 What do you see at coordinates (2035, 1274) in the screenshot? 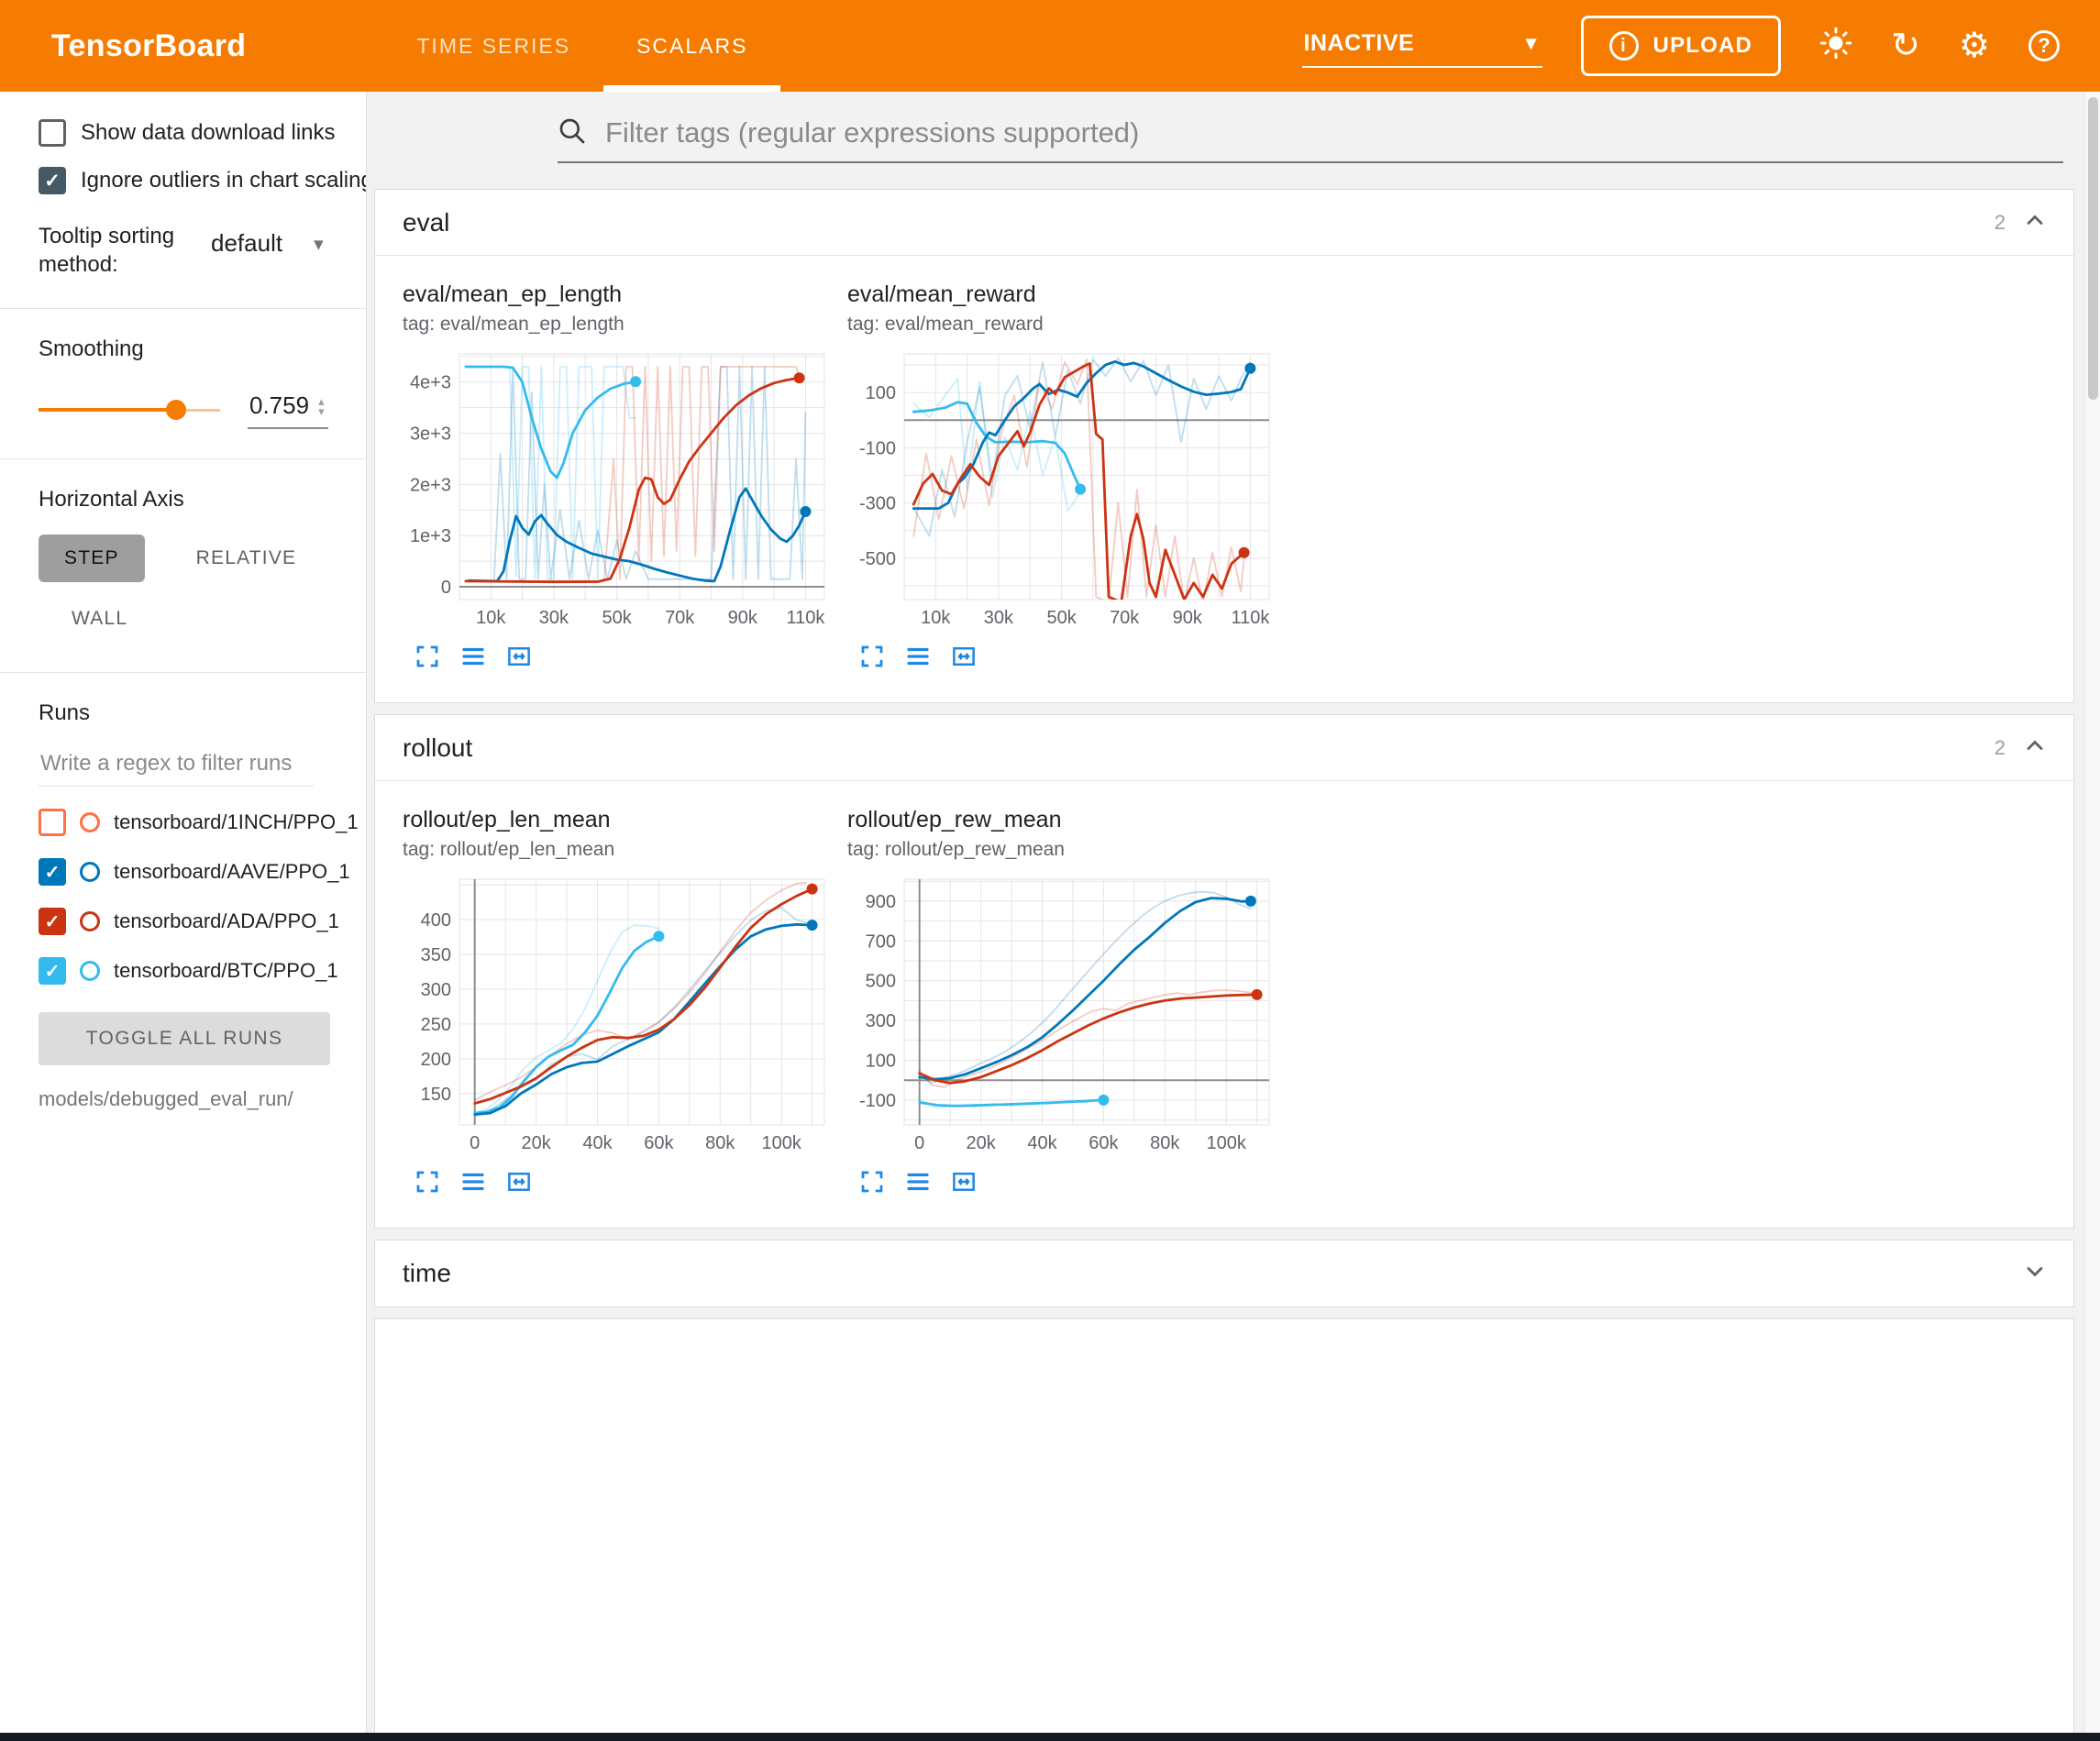
I see `chevron-down-icon` at bounding box center [2035, 1274].